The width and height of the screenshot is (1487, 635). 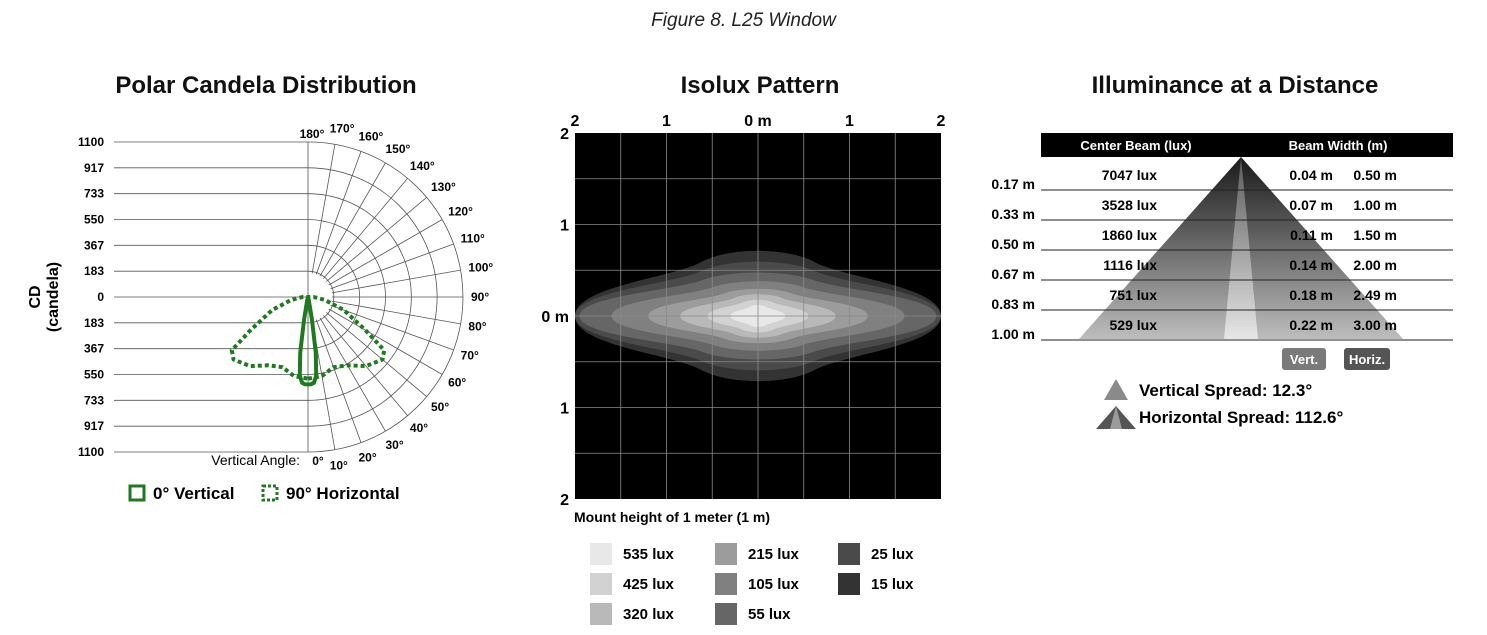 I want to click on center-beam-value: 3528 lux, so click(x=1129, y=205).